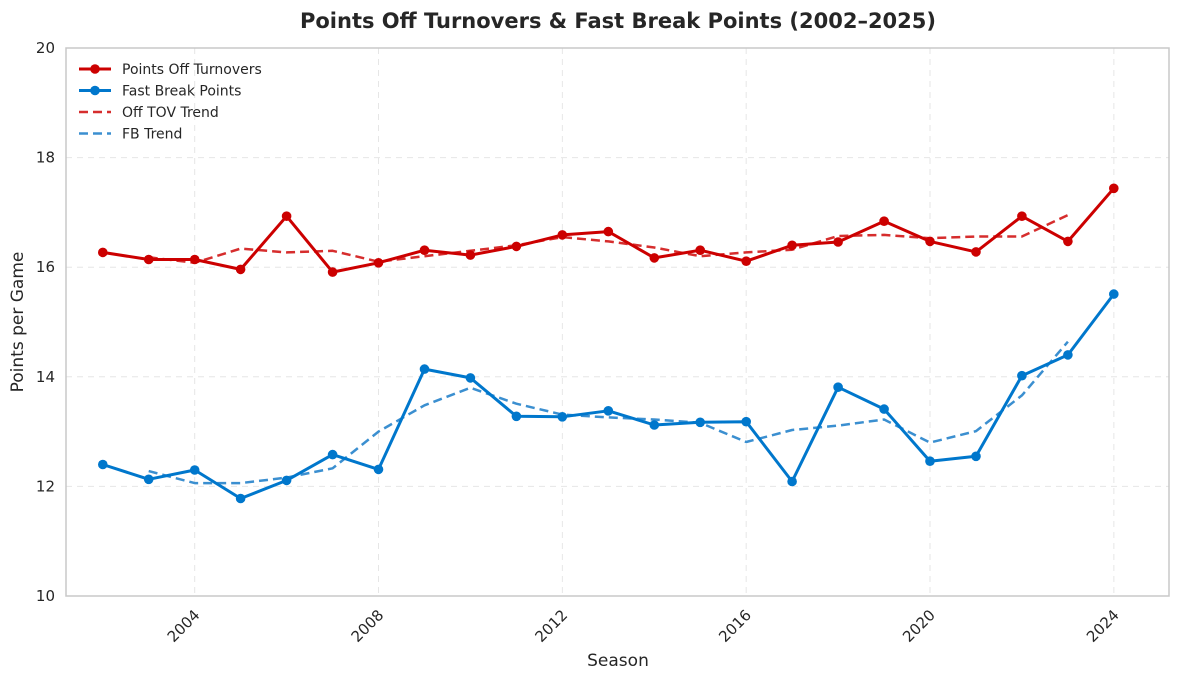  Describe the element at coordinates (45, 486) in the screenshot. I see `y-tick-label: 12` at that location.